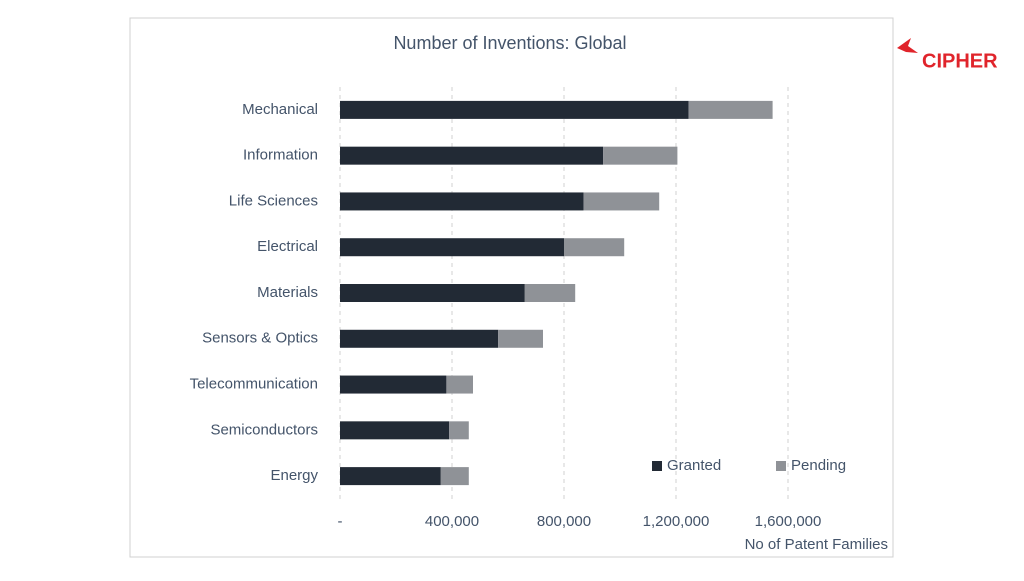  I want to click on x-tick-label: 800,000, so click(564, 521).